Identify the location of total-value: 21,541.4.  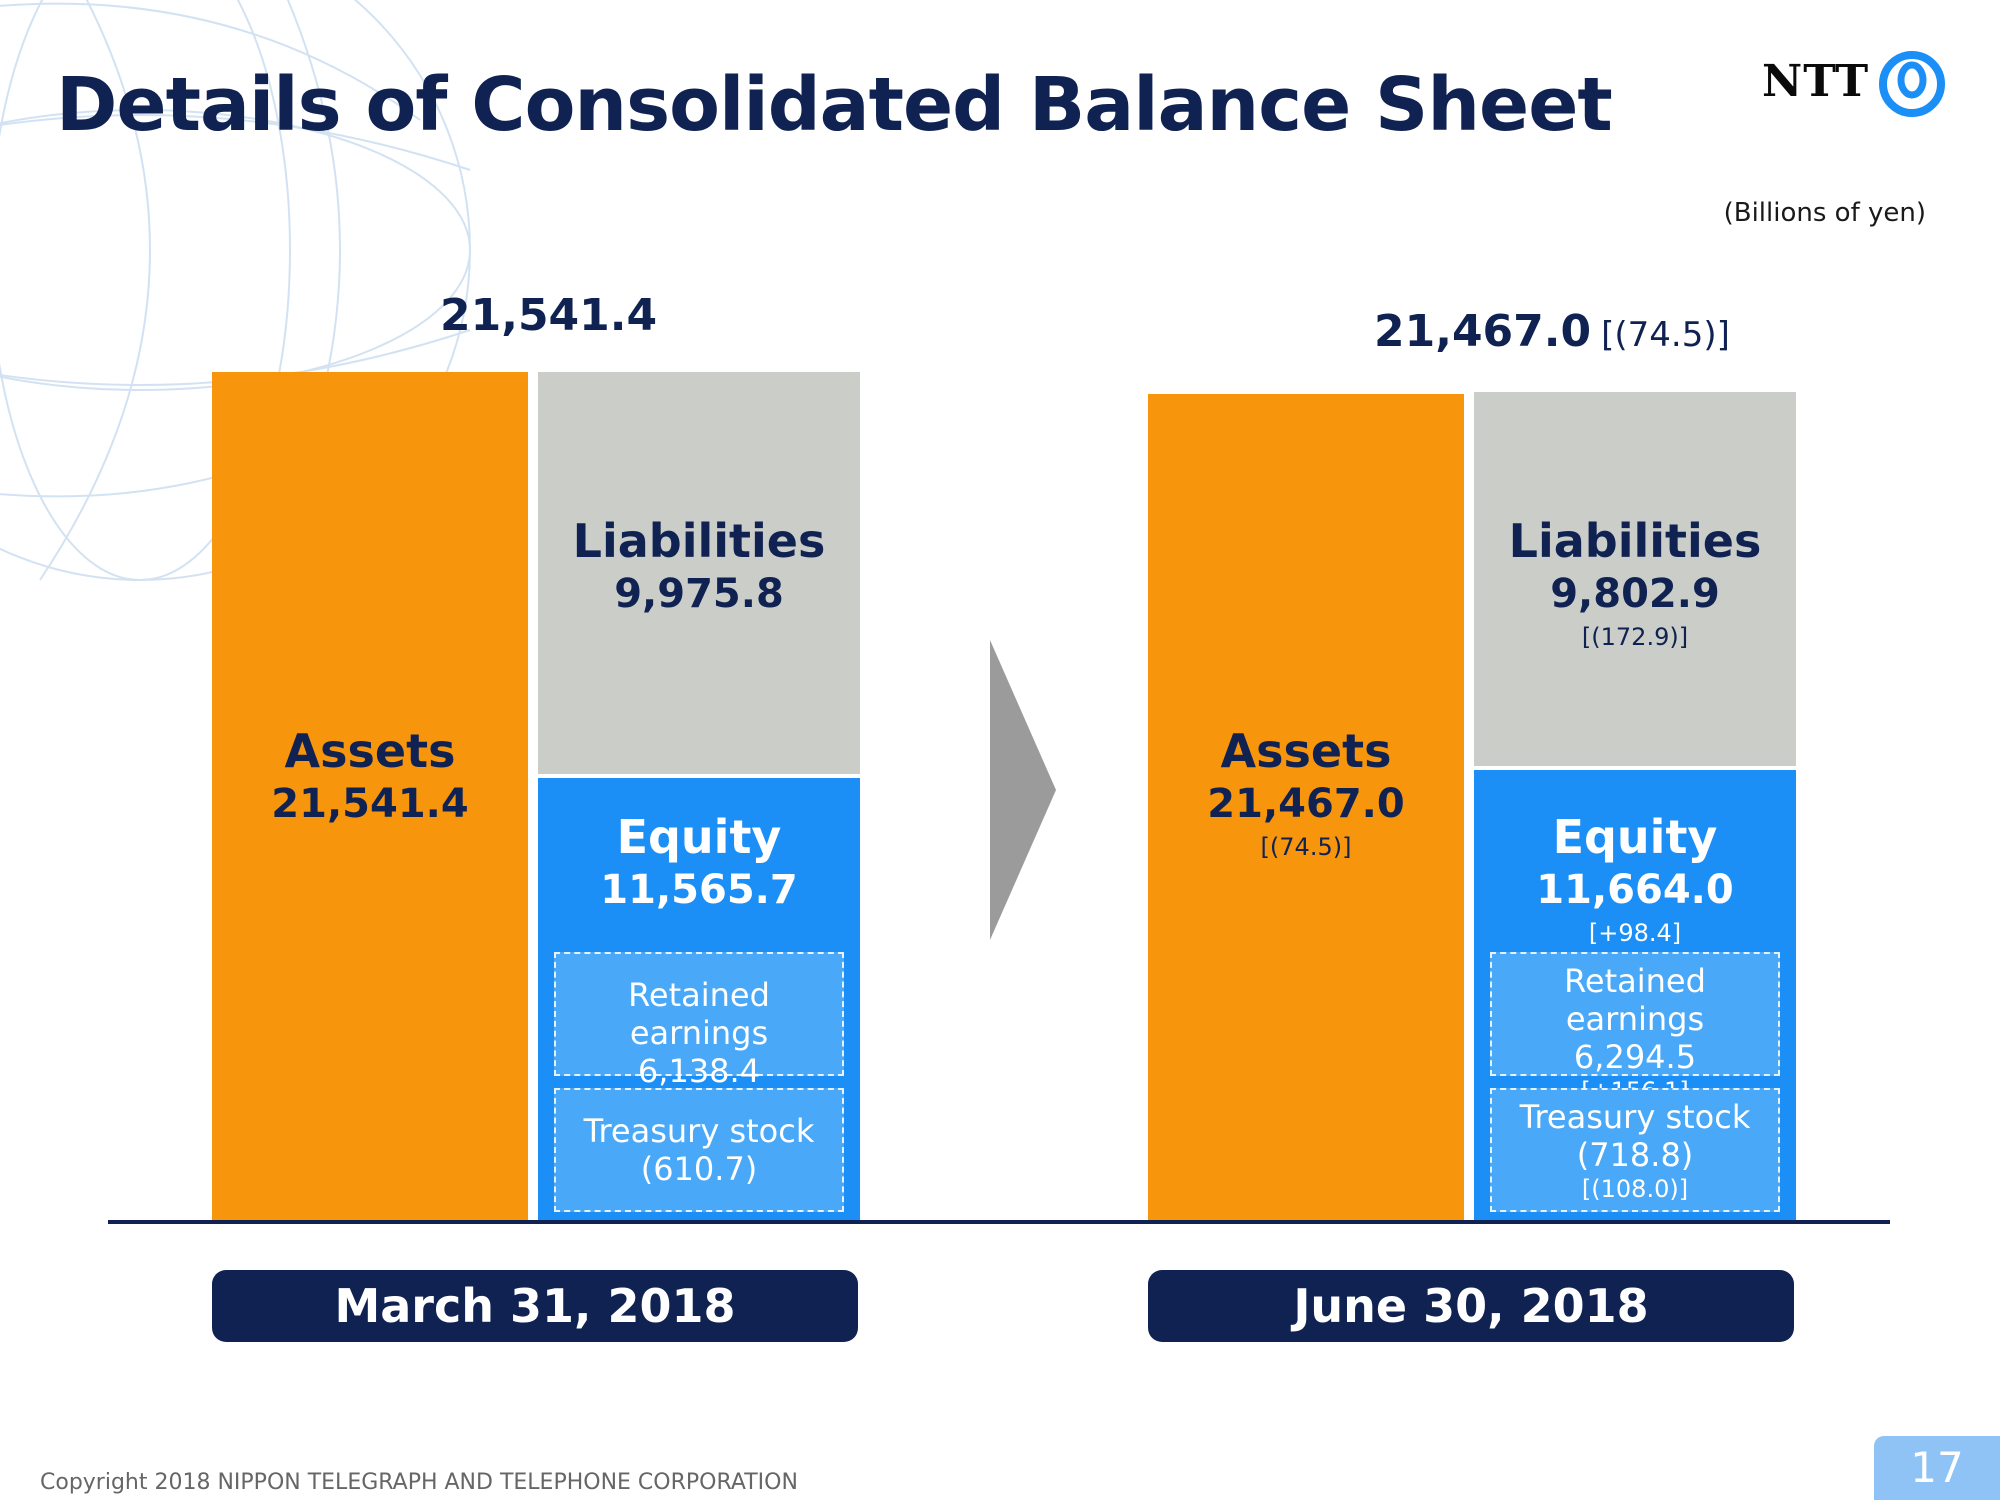
(548, 315).